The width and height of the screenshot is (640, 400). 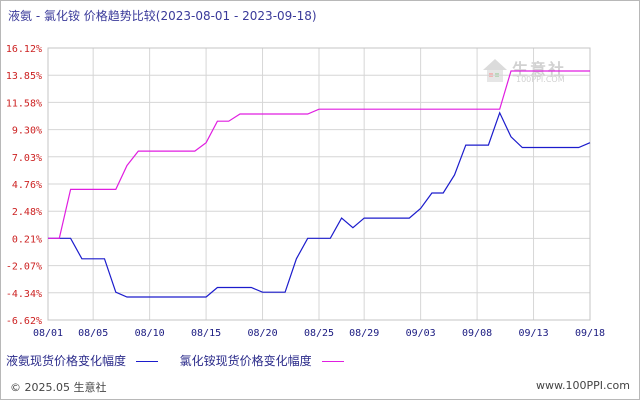 What do you see at coordinates (540, 79) in the screenshot?
I see `watermark-url: 100PPI.COM` at bounding box center [540, 79].